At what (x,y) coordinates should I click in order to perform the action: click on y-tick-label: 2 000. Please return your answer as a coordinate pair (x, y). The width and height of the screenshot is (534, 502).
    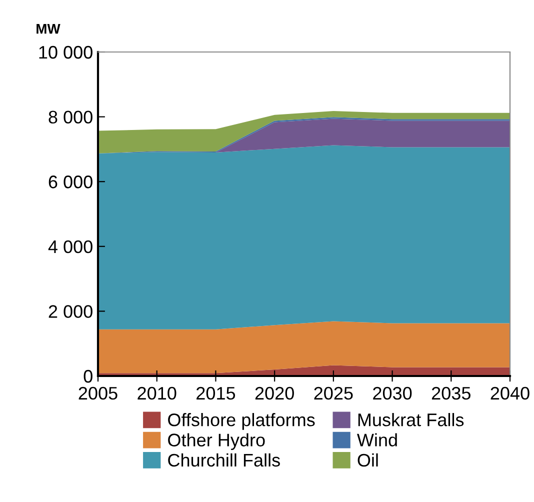
    Looking at the image, I should click on (70, 311).